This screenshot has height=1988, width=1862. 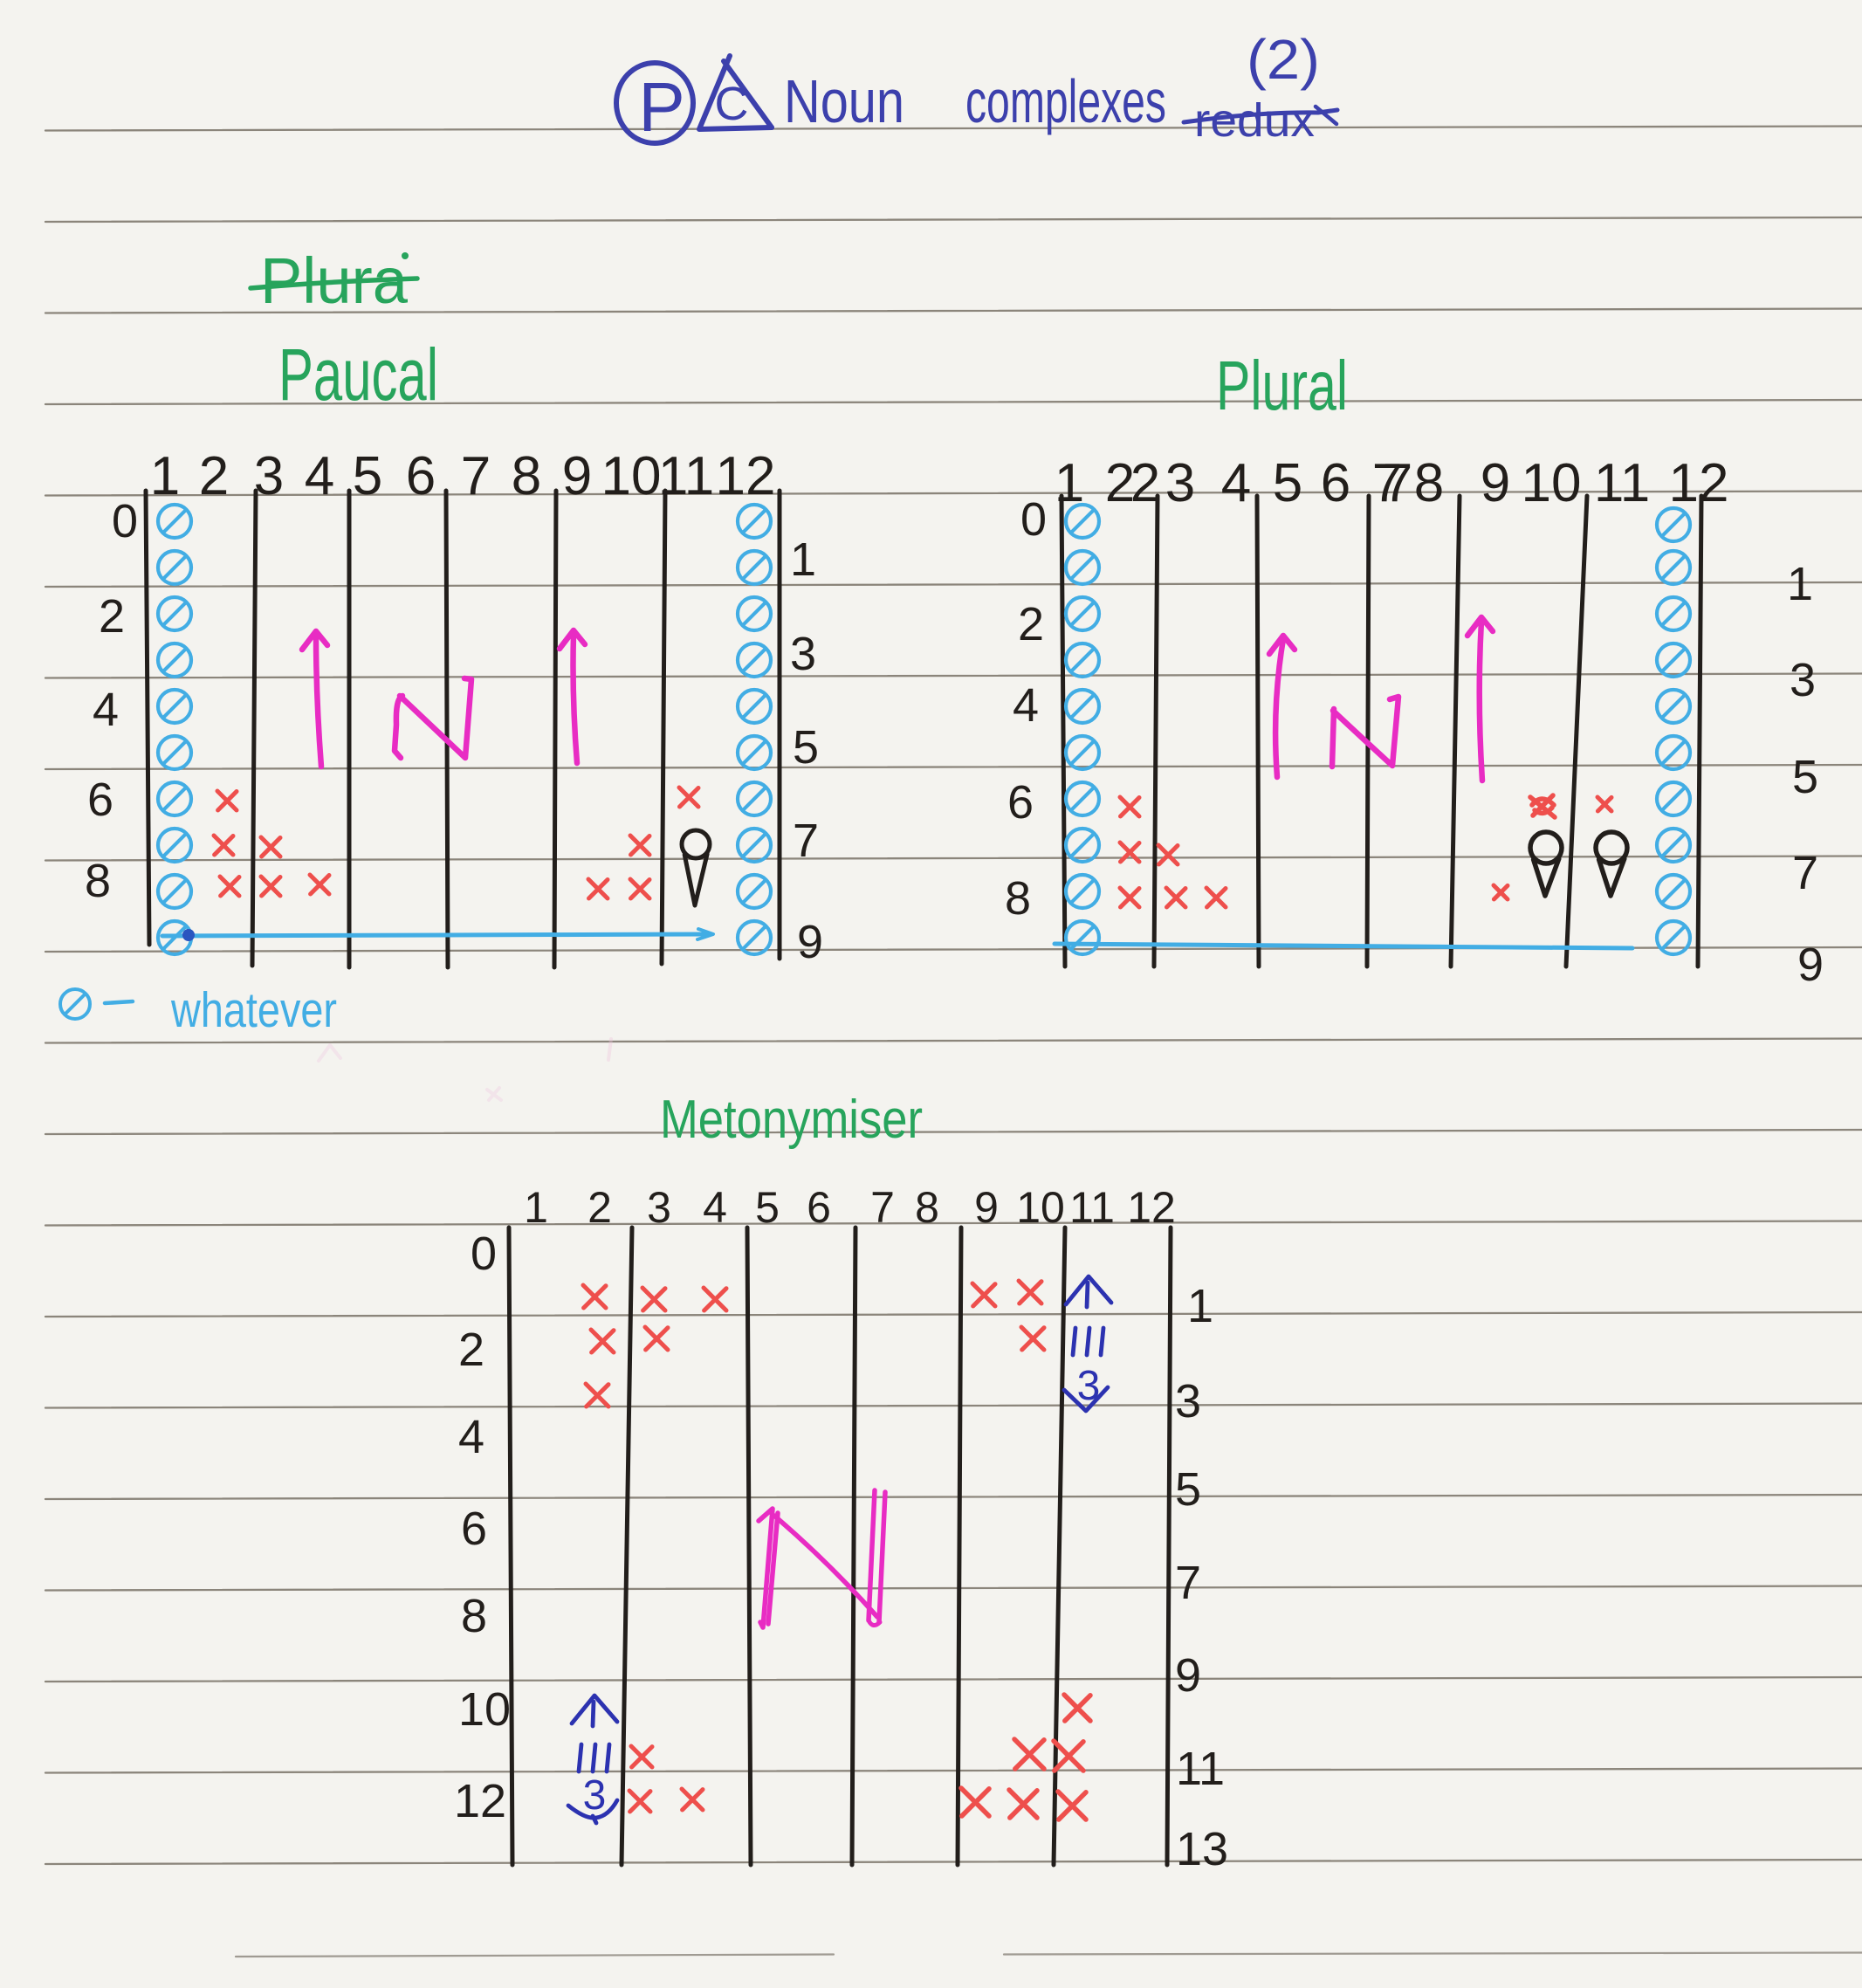 I want to click on svg-text: Plural, so click(x=1282, y=385).